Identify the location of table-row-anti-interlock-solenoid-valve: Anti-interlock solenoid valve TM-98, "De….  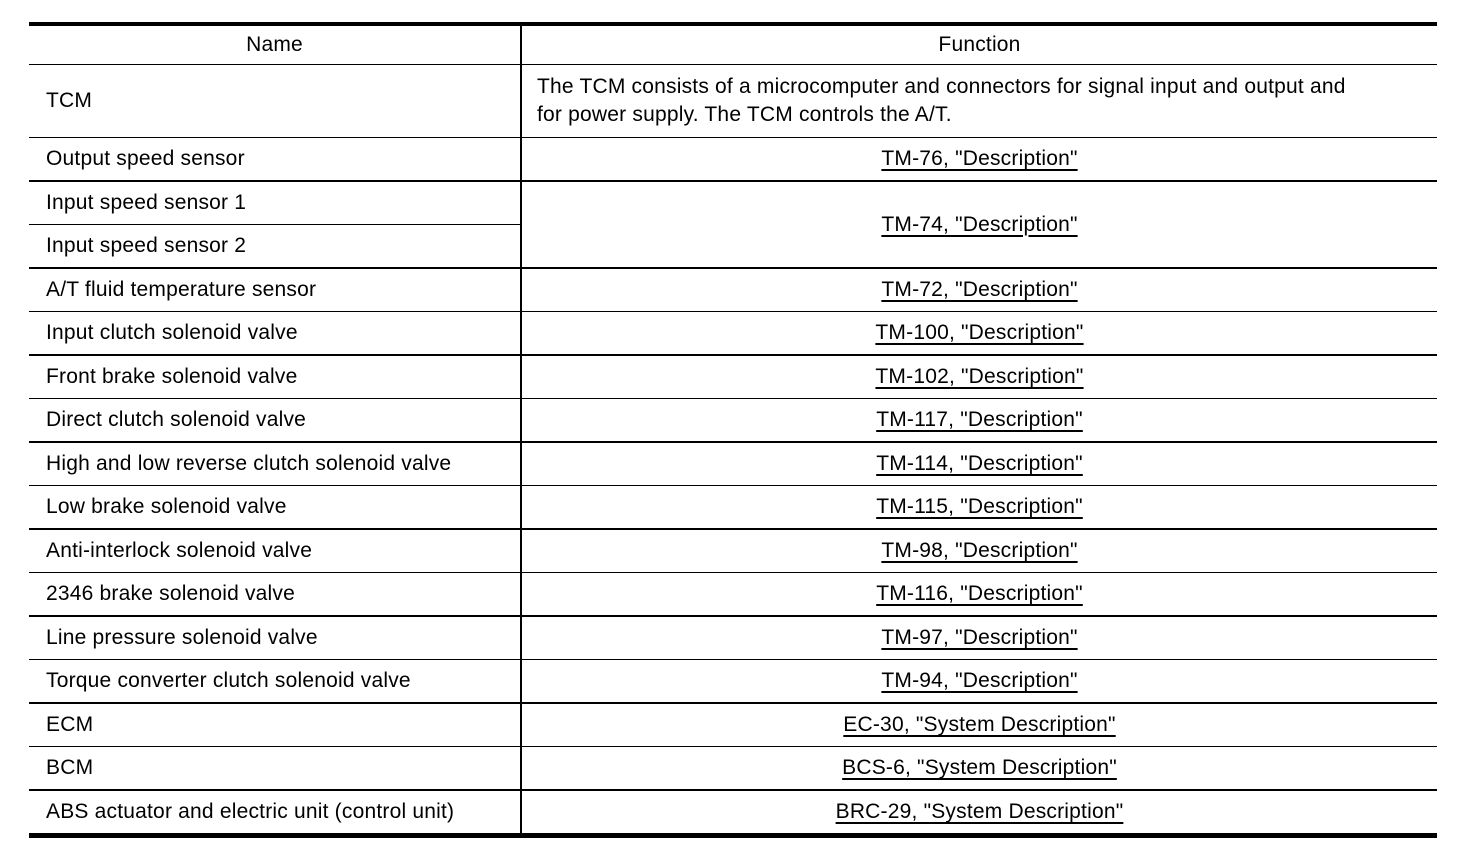
(733, 551).